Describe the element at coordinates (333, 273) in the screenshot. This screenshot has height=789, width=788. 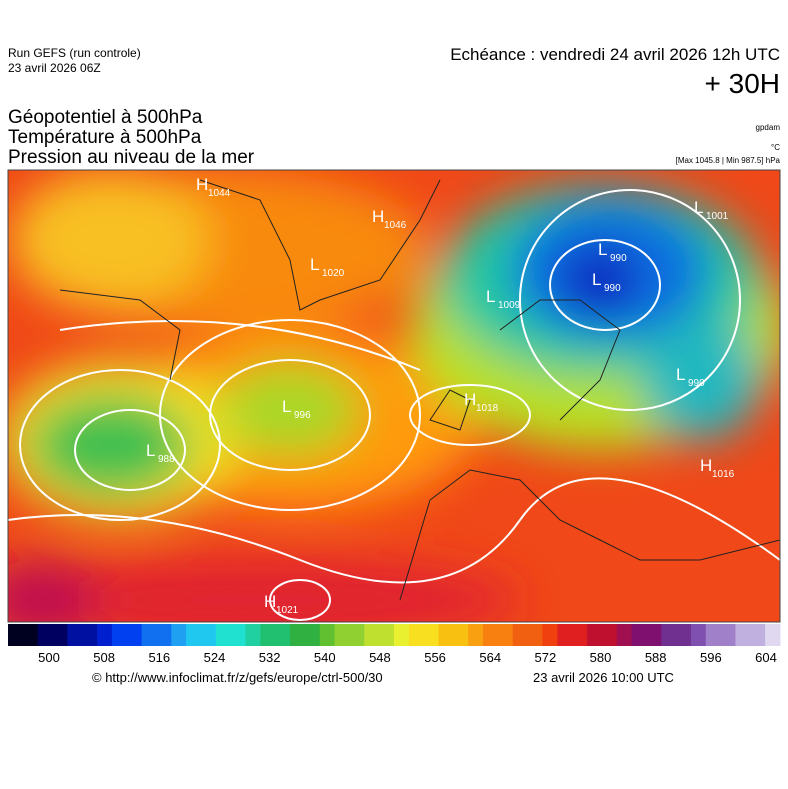
I see `system-value: 1020` at that location.